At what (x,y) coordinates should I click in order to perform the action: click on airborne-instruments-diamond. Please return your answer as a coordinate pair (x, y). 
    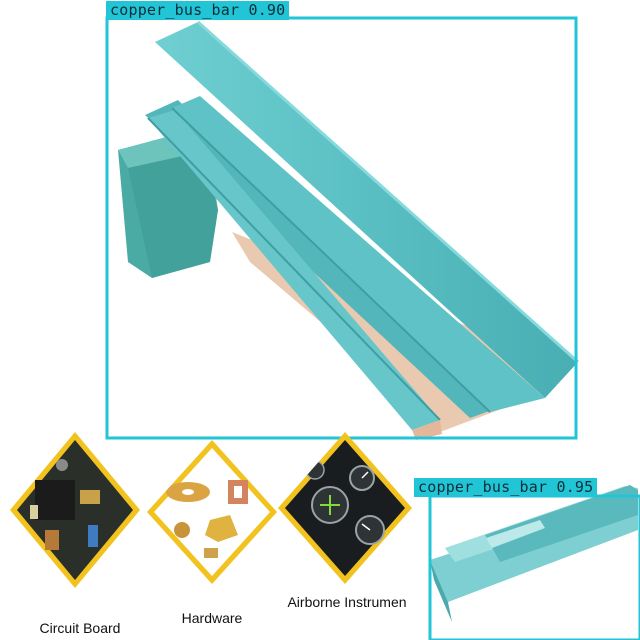
    Looking at the image, I should click on (345, 508).